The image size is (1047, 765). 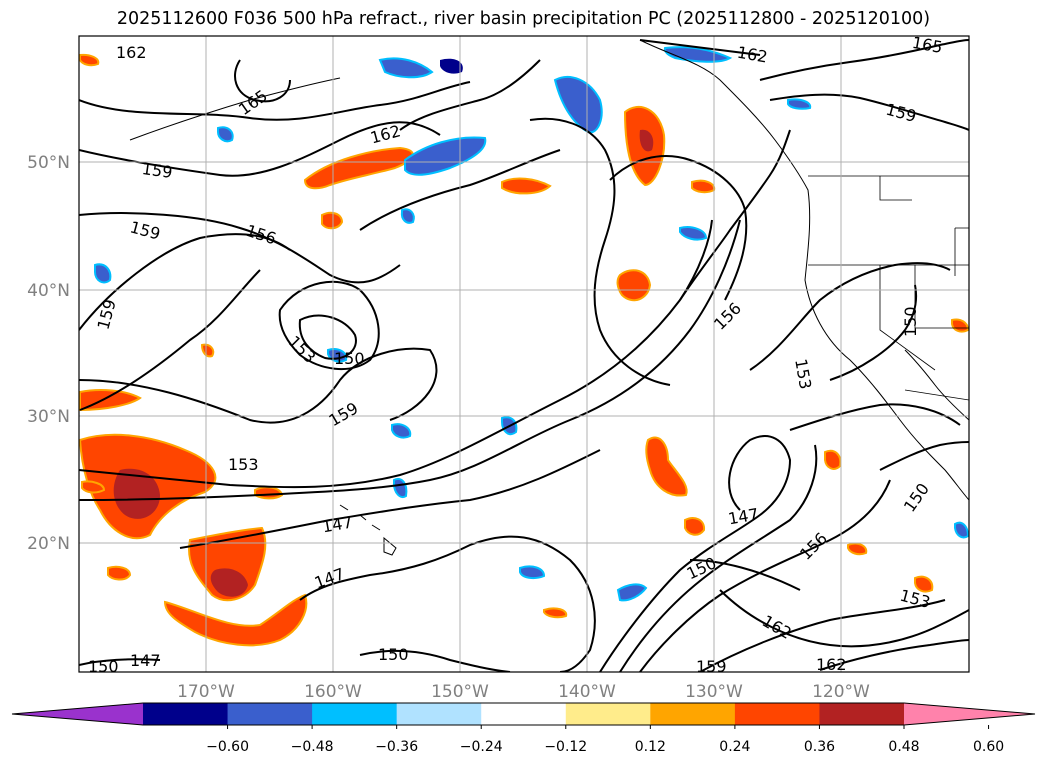 What do you see at coordinates (903, 747) in the screenshot?
I see `colorbar-tick-label: 0.48` at bounding box center [903, 747].